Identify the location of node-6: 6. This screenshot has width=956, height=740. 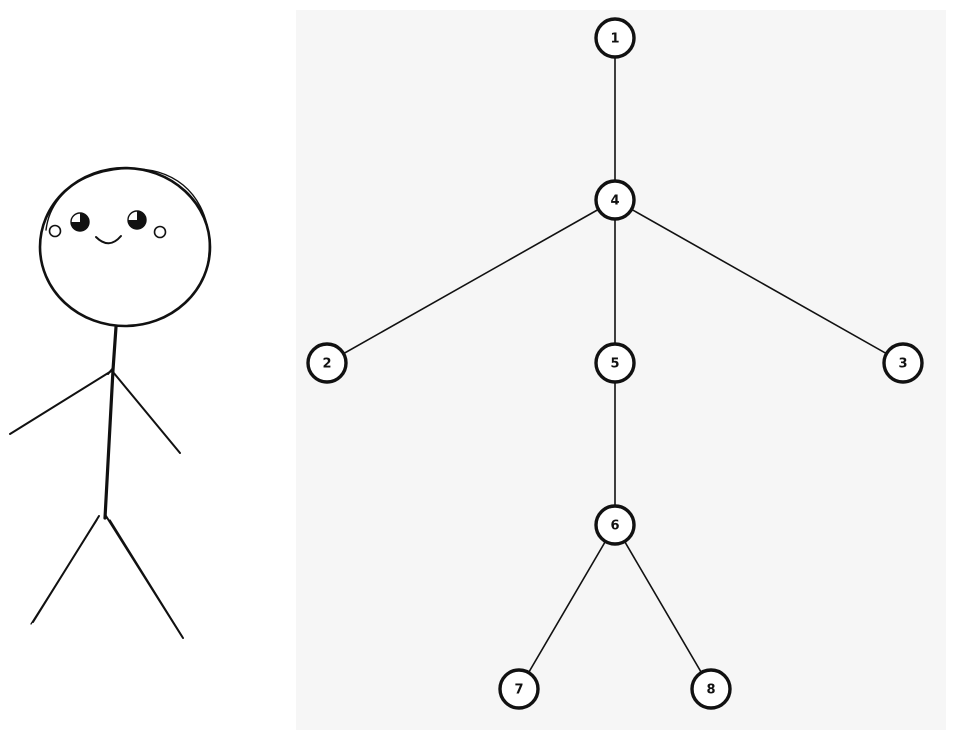
(615, 525).